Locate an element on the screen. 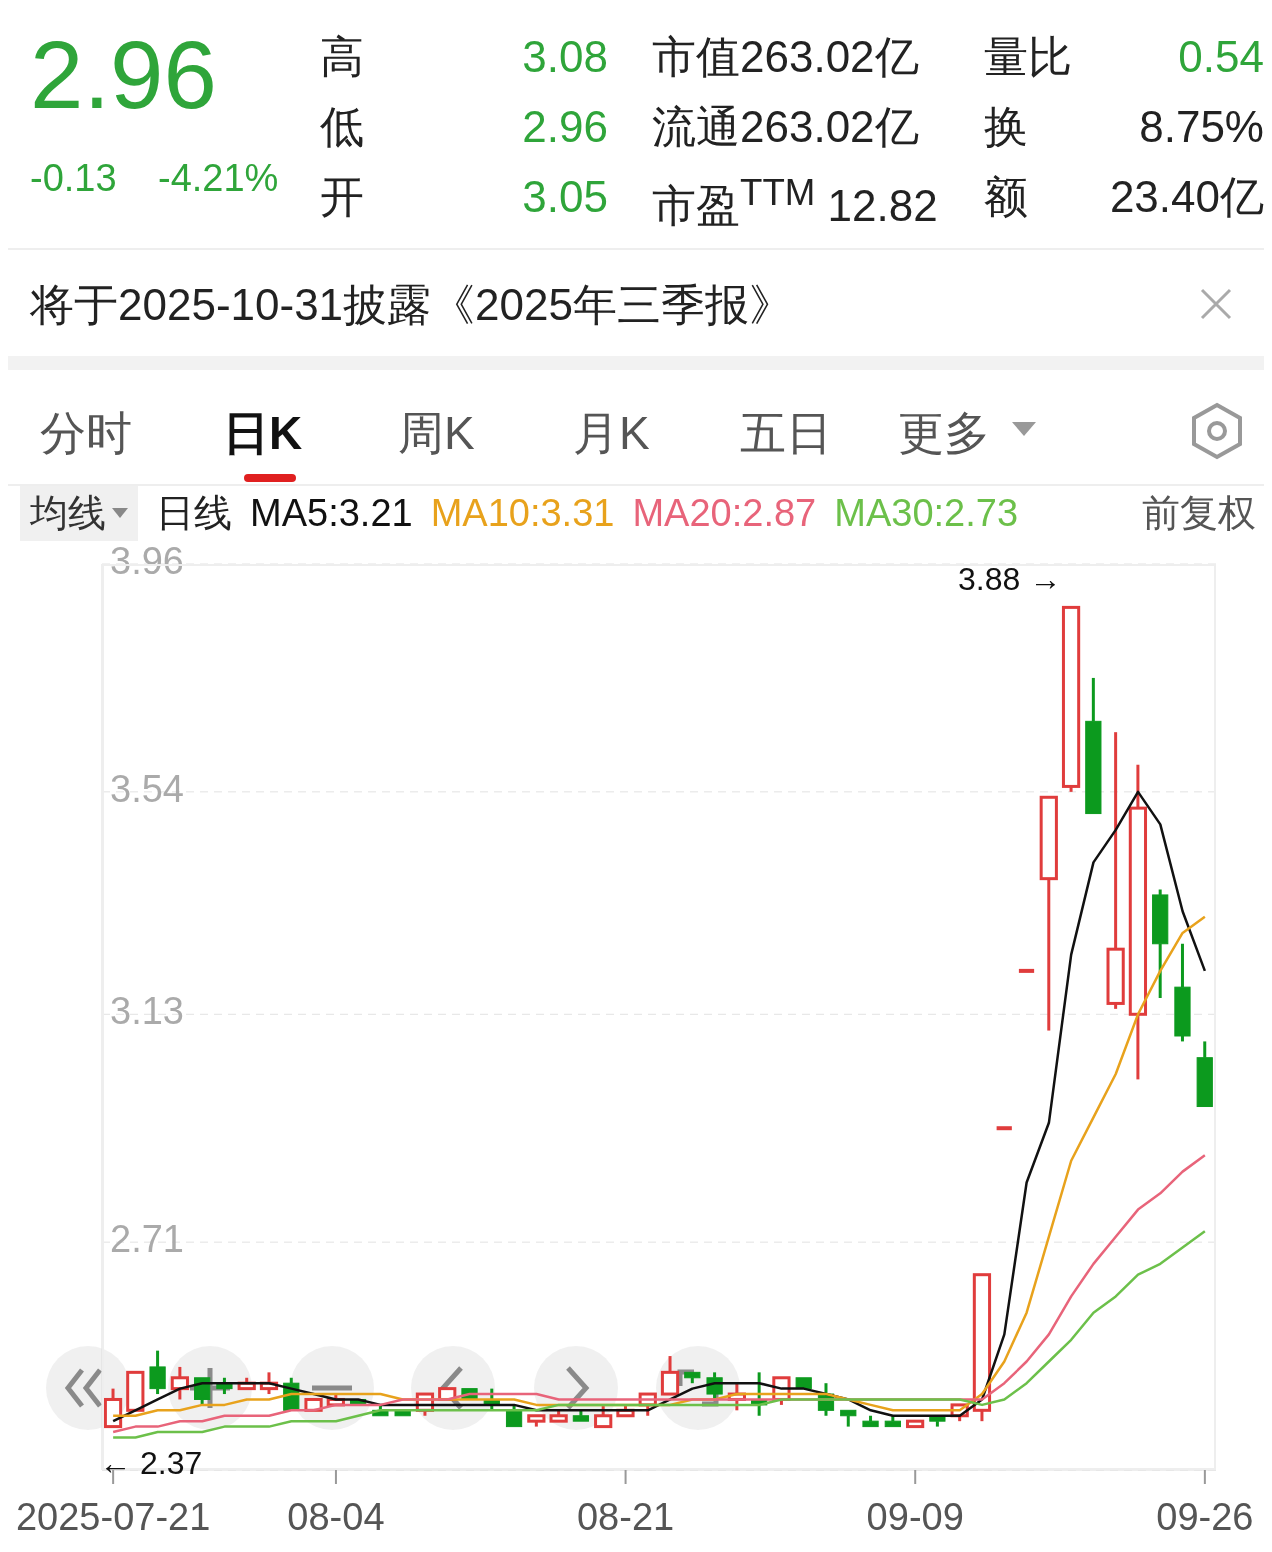  text: 3.08 is located at coordinates (564, 57).